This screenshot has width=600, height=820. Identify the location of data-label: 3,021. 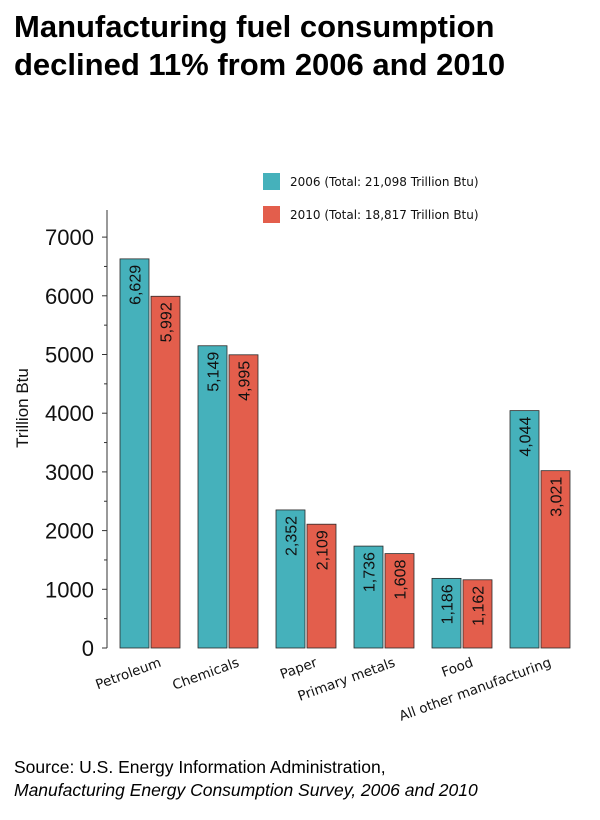
(557, 497).